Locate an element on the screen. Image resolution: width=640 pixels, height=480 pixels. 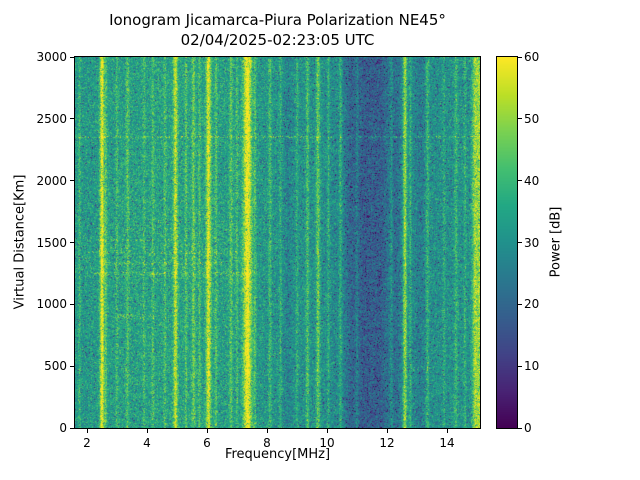
colorbar-tick-label: 20 is located at coordinates (532, 304).